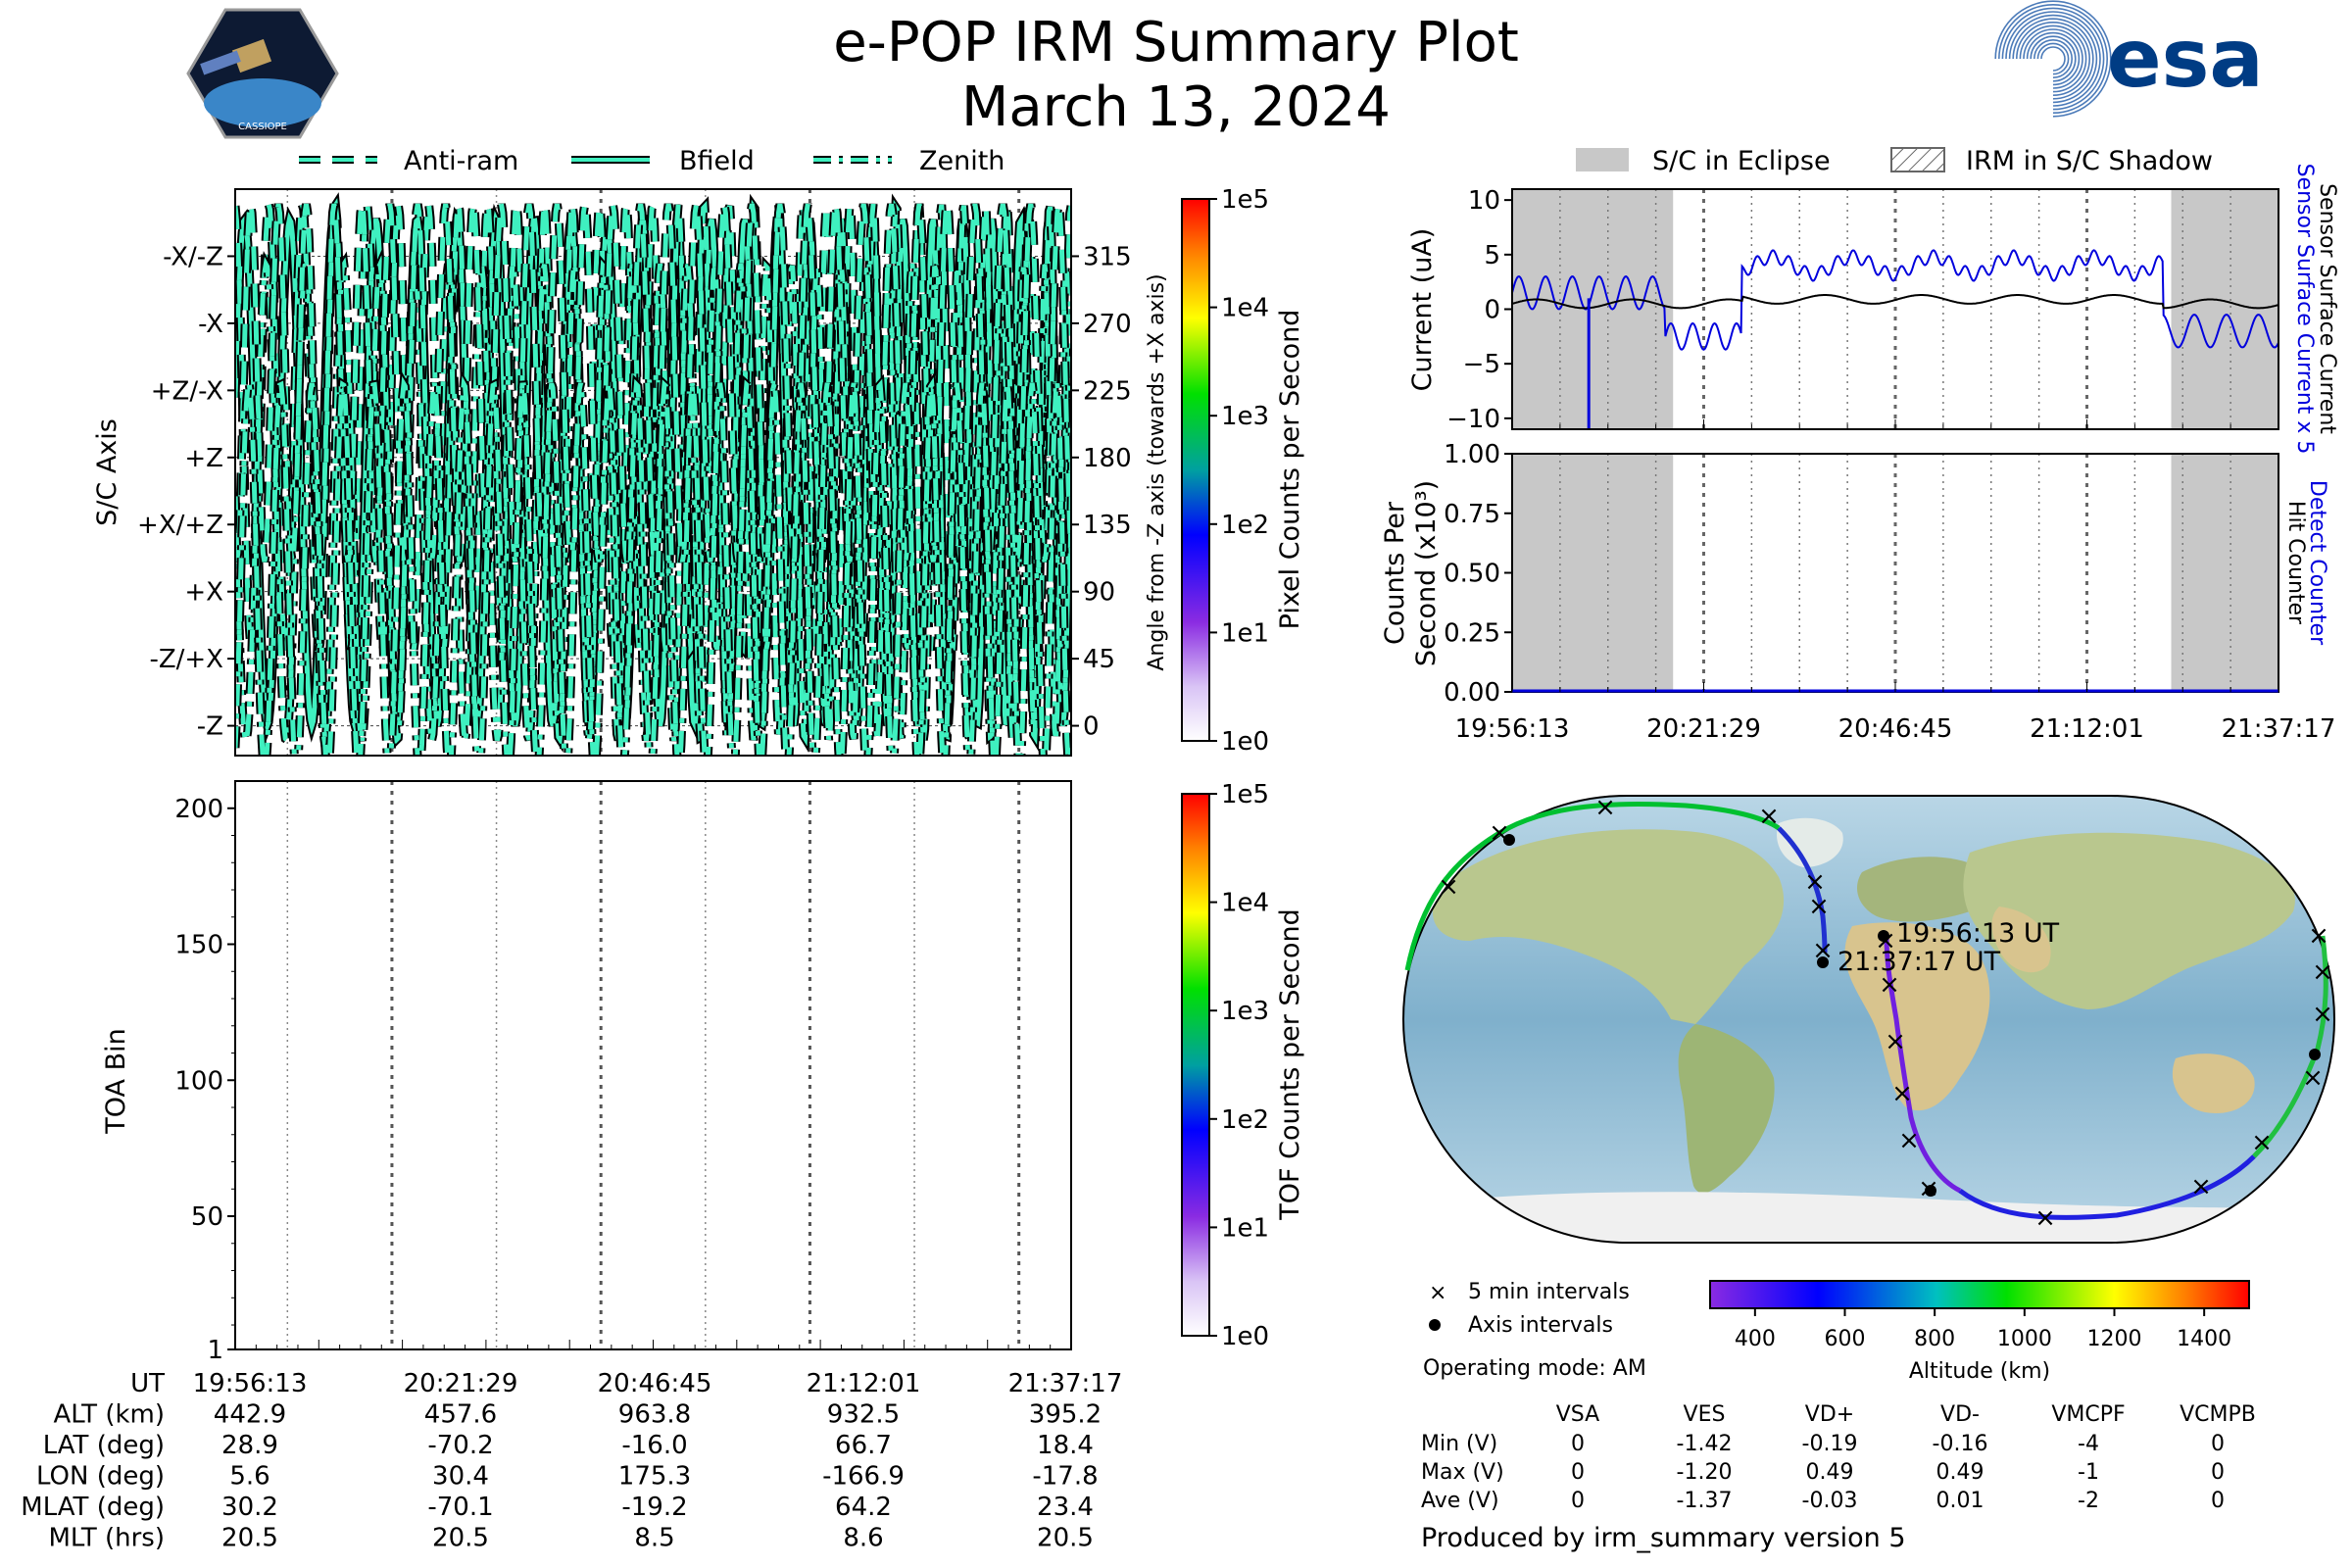 The image size is (2352, 1568). What do you see at coordinates (1065, 1383) in the screenshot?
I see `ephemeris-cell: 21:37:17` at bounding box center [1065, 1383].